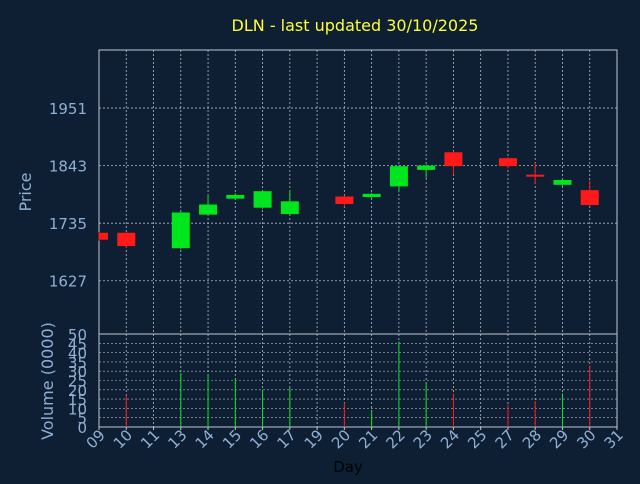  Describe the element at coordinates (77, 335) in the screenshot. I see `volume-tick-label: 50` at that location.